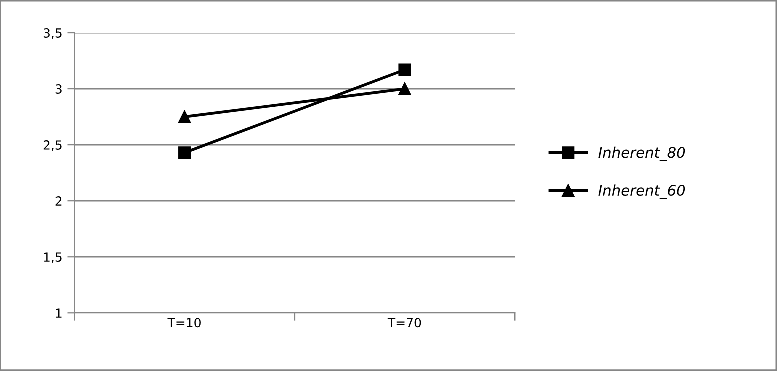  I want to click on x-tick-label: T=10, so click(184, 323).